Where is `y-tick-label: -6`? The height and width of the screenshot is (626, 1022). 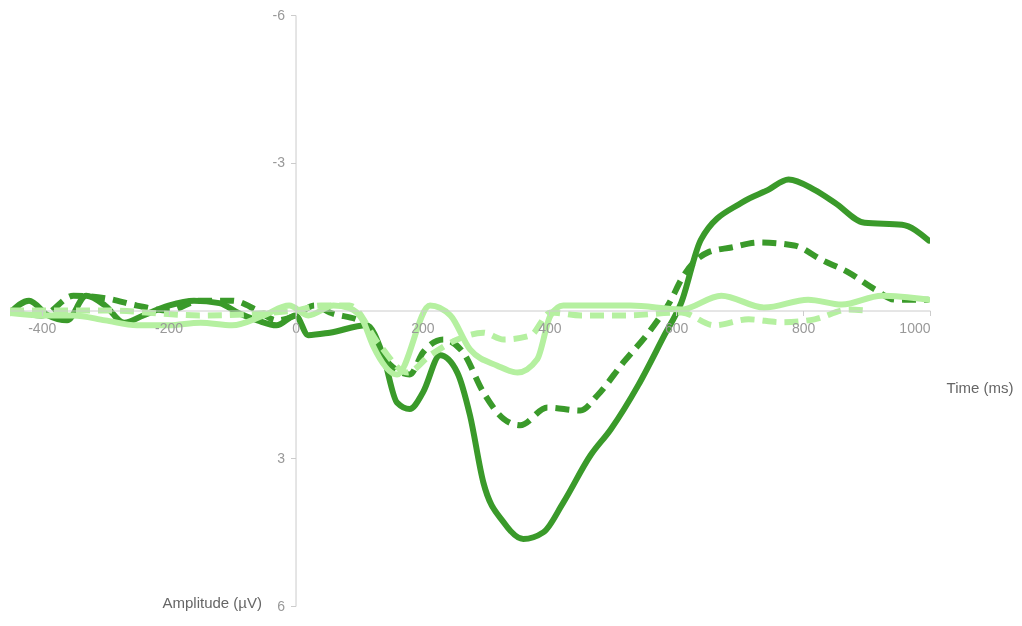 y-tick-label: -6 is located at coordinates (279, 14).